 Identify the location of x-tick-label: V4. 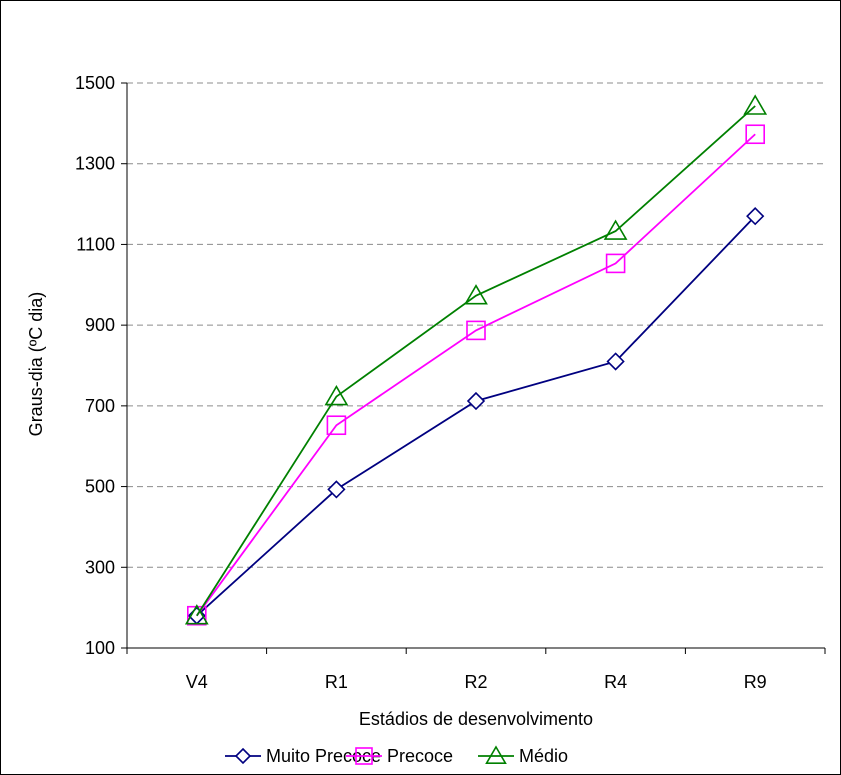
(197, 682).